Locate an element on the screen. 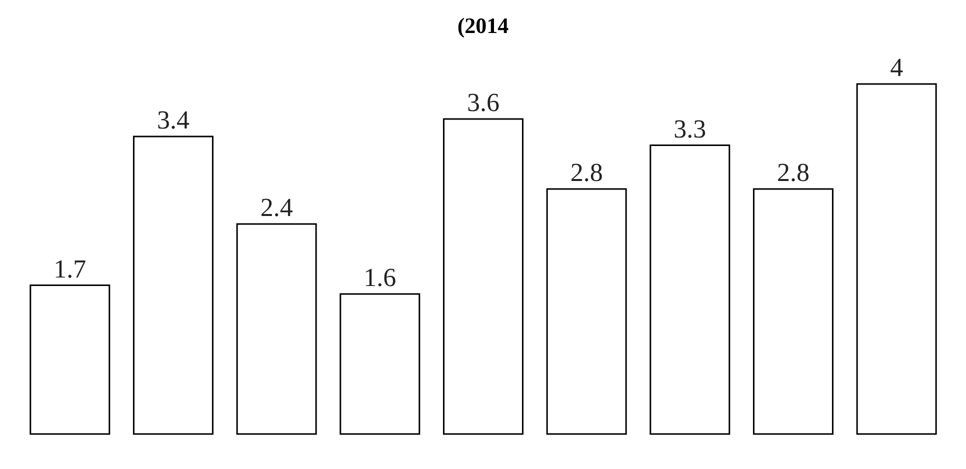  data-label: 3.3 is located at coordinates (690, 129).